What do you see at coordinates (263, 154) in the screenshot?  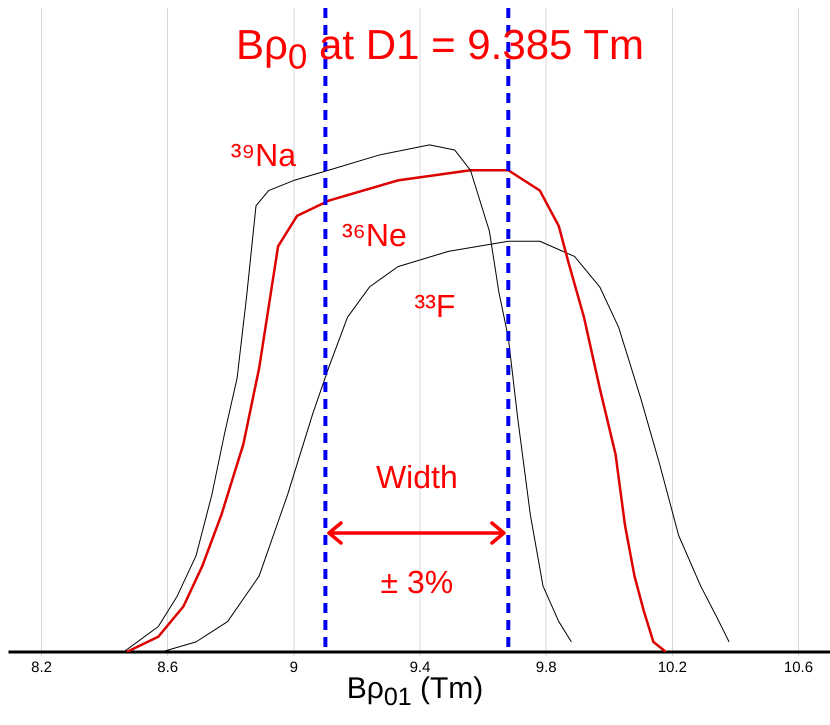 I see `series-label: ³⁹Na` at bounding box center [263, 154].